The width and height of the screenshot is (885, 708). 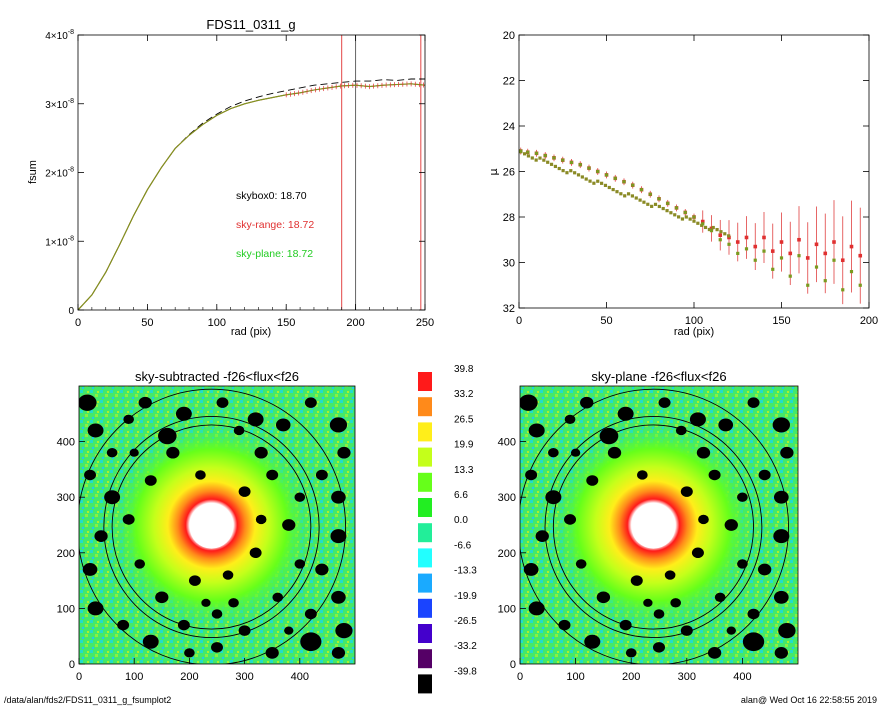 What do you see at coordinates (509, 173) in the screenshot?
I see `mu-y-tick-label: 26` at bounding box center [509, 173].